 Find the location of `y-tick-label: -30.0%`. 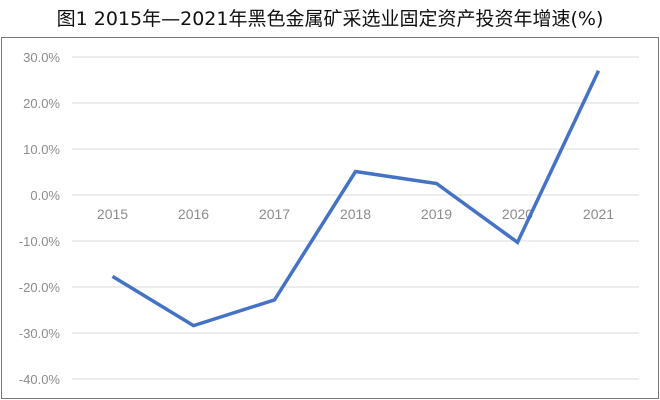

y-tick-label: -30.0% is located at coordinates (40, 333).